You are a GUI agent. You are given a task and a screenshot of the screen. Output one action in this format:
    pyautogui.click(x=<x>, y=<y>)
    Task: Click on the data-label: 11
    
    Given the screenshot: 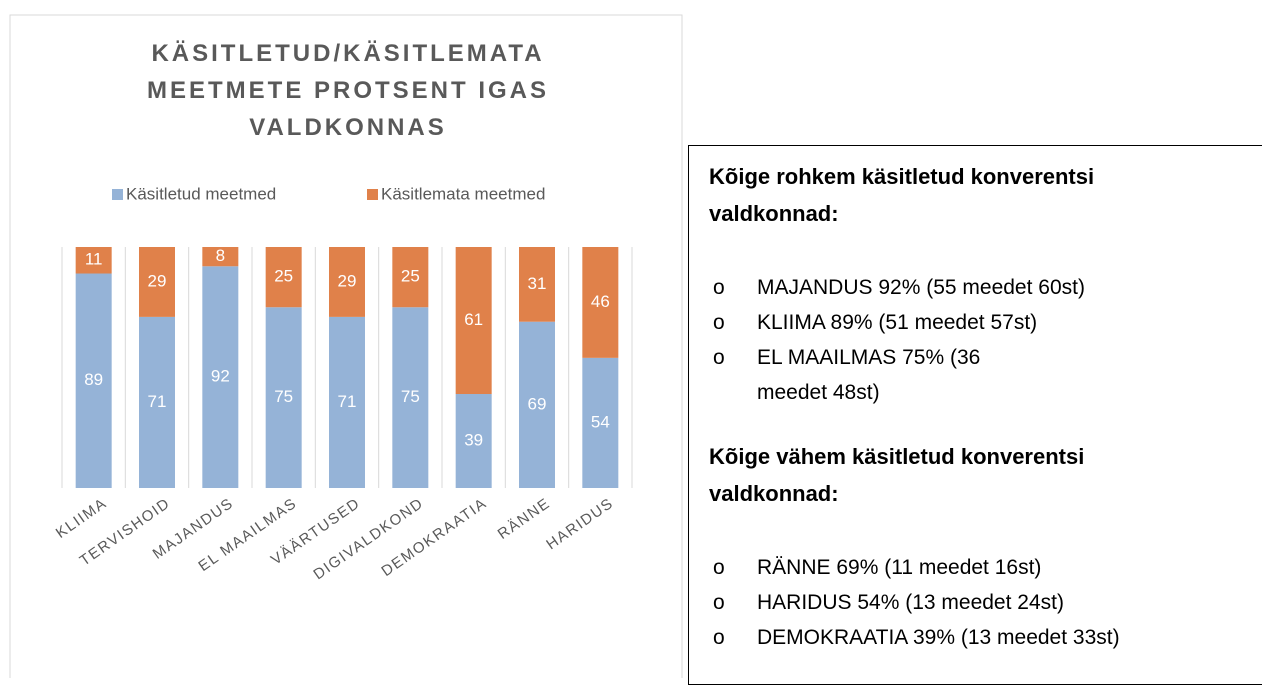 What is the action you would take?
    pyautogui.click(x=94, y=259)
    